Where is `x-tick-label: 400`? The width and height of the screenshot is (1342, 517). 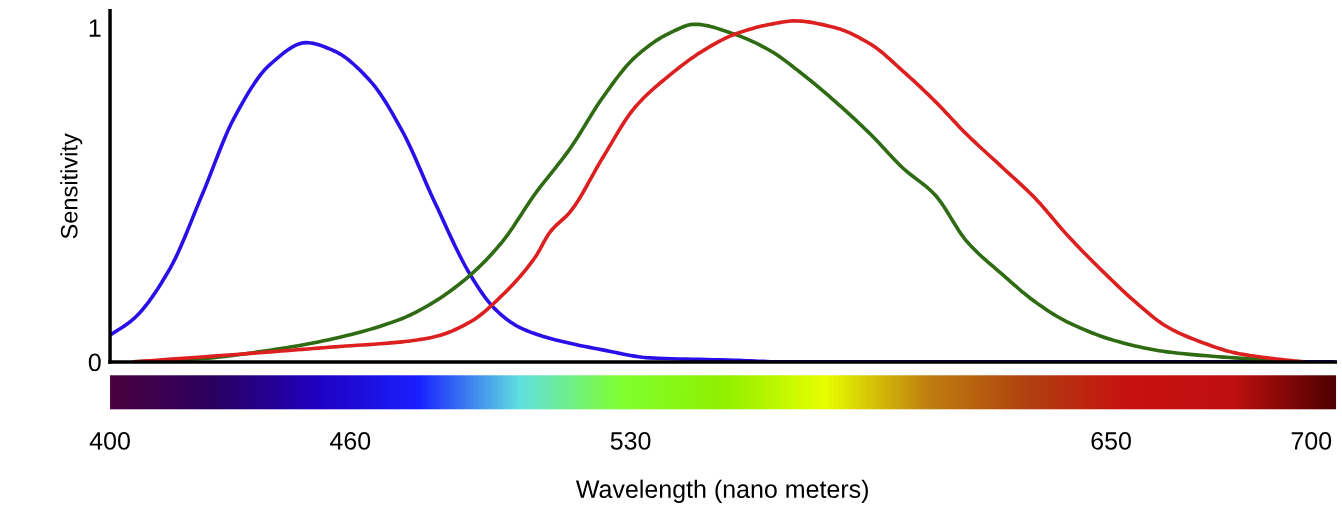
x-tick-label: 400 is located at coordinates (109, 441).